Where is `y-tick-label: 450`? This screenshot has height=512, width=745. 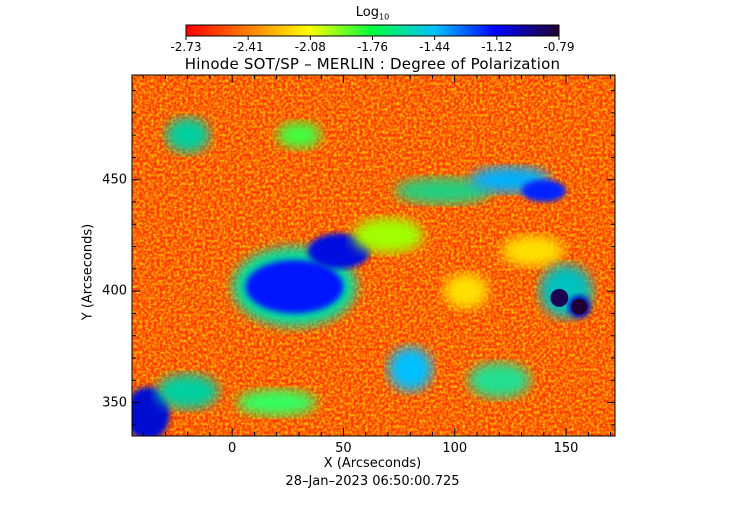 y-tick-label: 450 is located at coordinates (114, 180).